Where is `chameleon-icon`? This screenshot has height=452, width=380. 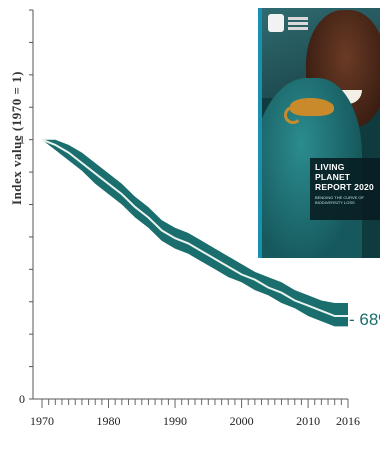 chameleon-icon is located at coordinates (312, 107).